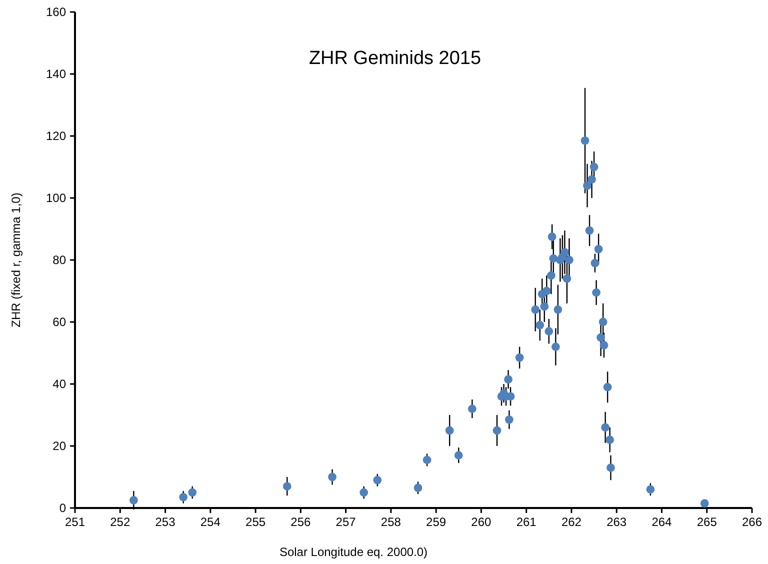 This screenshot has height=564, width=768. Describe the element at coordinates (300, 522) in the screenshot. I see `x-tick-label: 256` at that location.